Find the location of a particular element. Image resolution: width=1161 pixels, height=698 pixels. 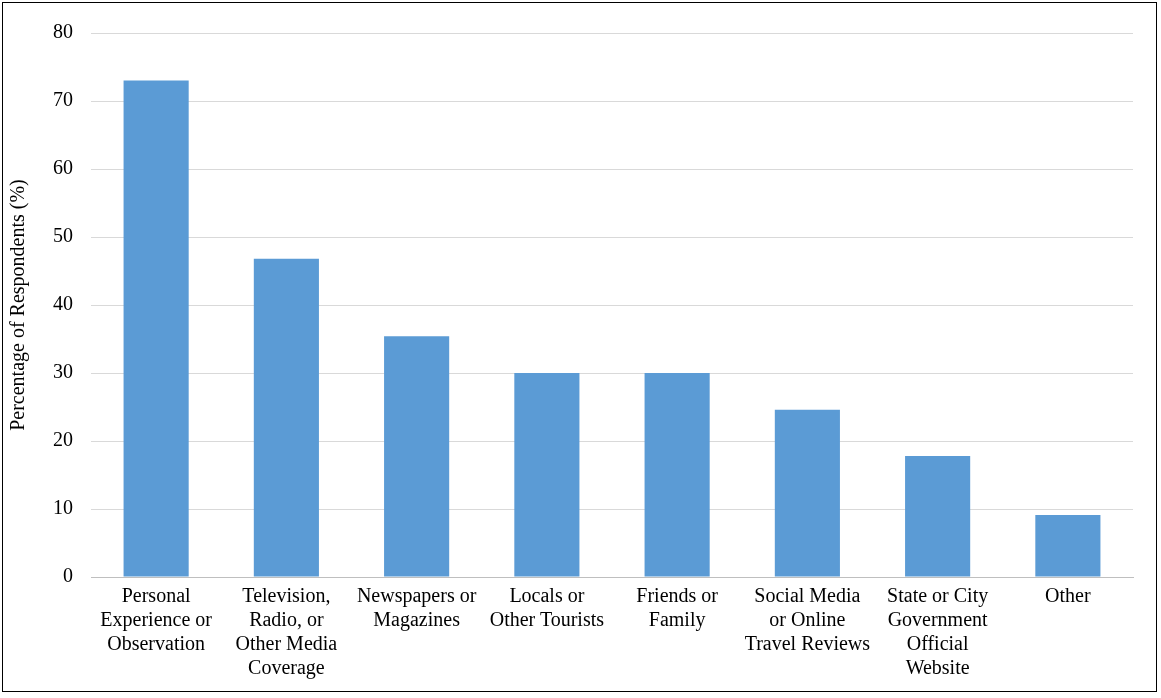

y-tick-label: 0 is located at coordinates (68, 575).